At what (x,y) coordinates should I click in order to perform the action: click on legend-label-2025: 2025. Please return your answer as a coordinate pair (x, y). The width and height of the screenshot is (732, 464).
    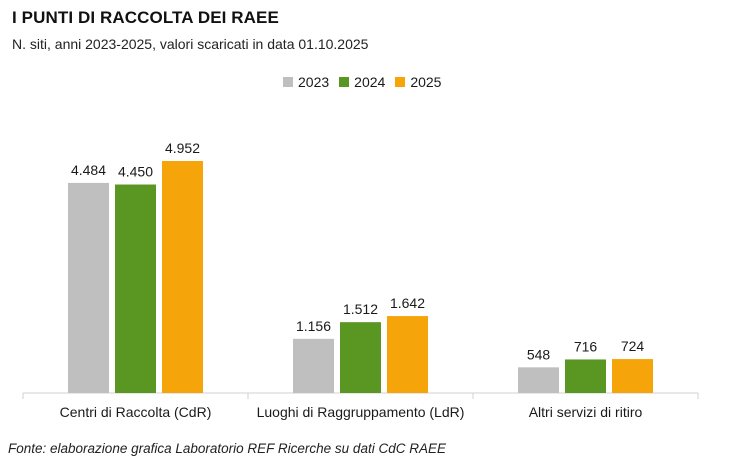
    Looking at the image, I should click on (426, 82).